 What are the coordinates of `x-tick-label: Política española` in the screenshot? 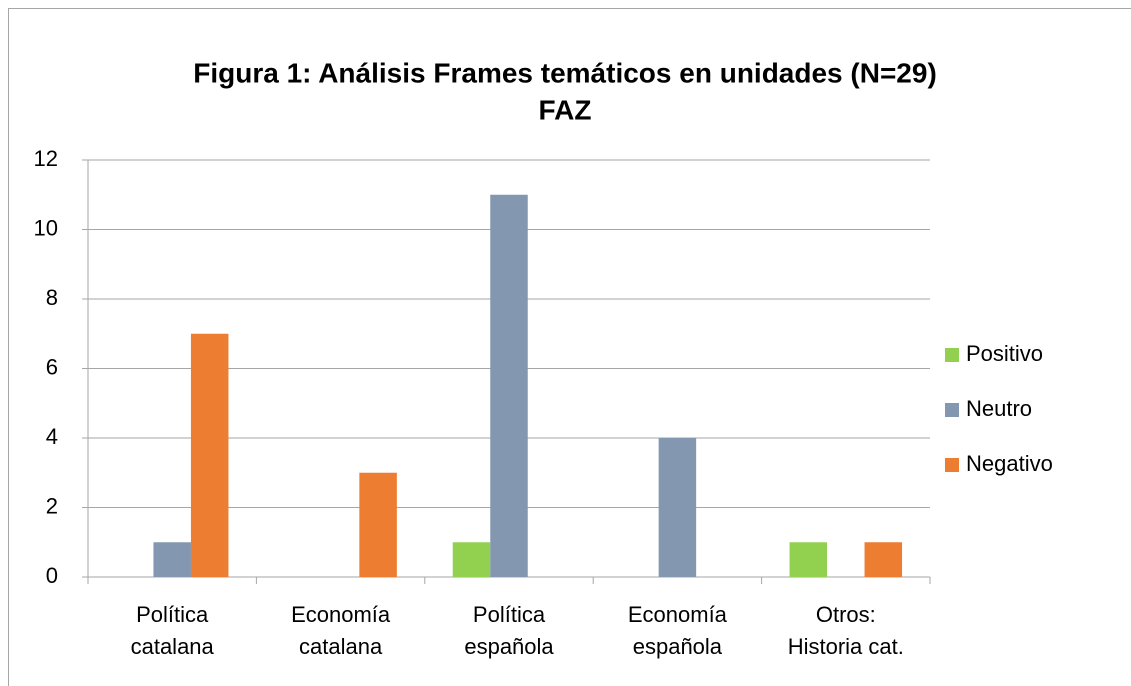 It's located at (509, 630).